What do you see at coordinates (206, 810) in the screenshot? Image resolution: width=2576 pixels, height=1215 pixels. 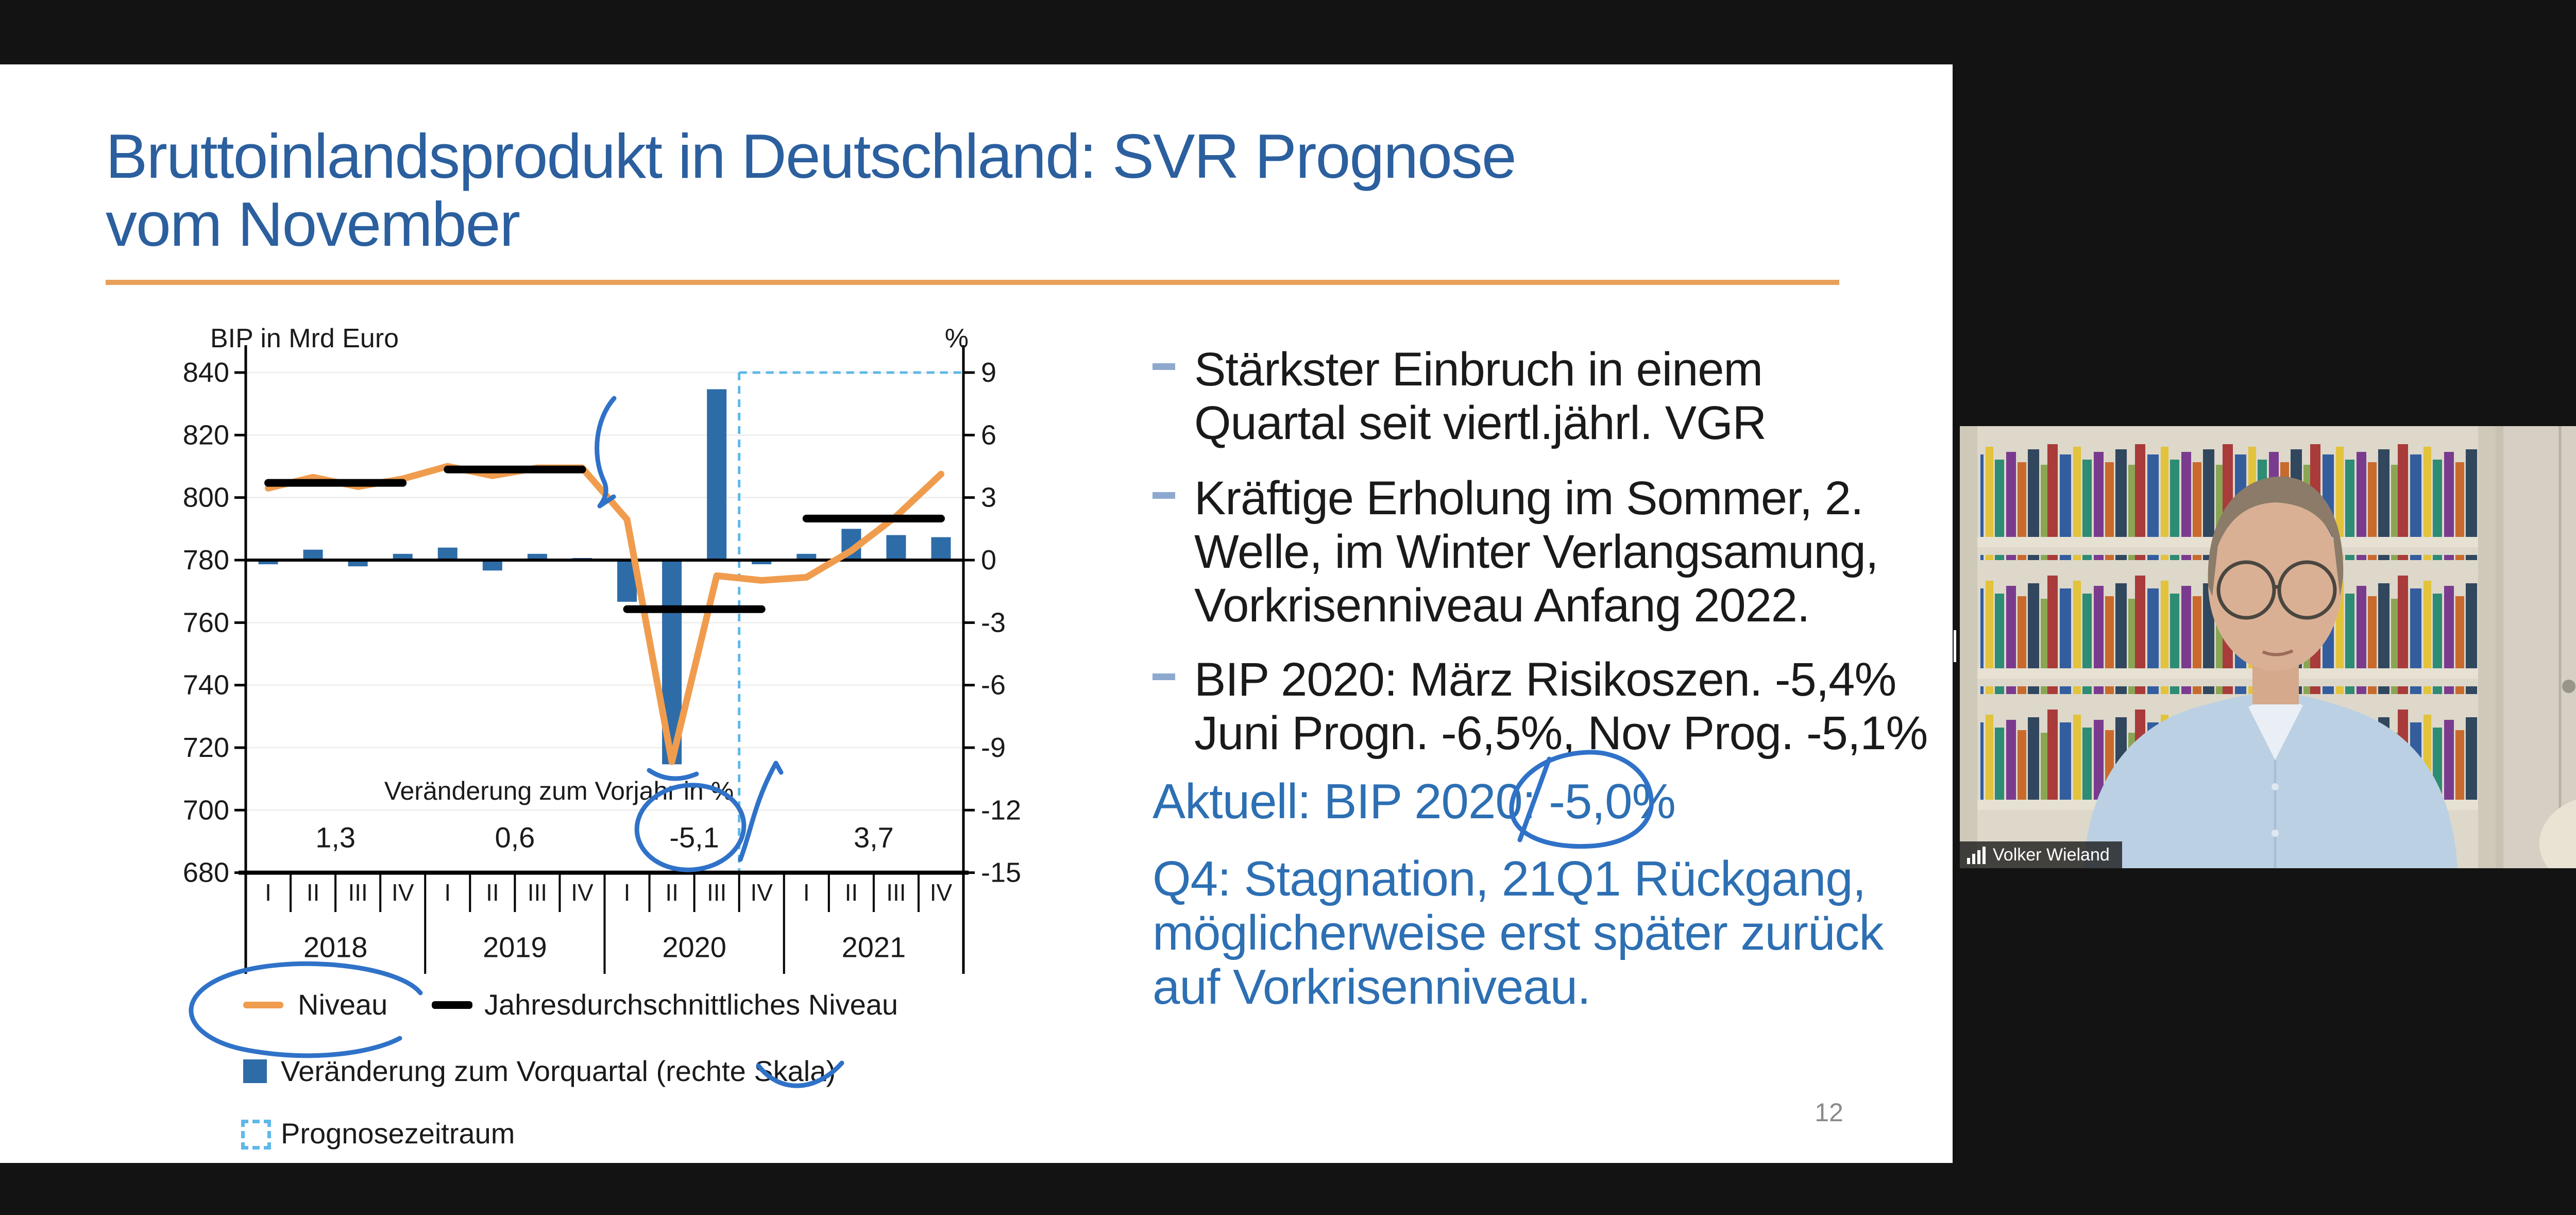 I see `left-tick-label: 700` at bounding box center [206, 810].